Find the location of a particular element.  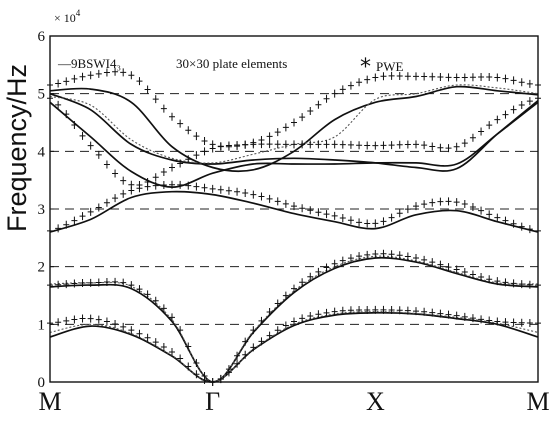

y-multiplier-exponent: 4 is located at coordinates (78, 13).